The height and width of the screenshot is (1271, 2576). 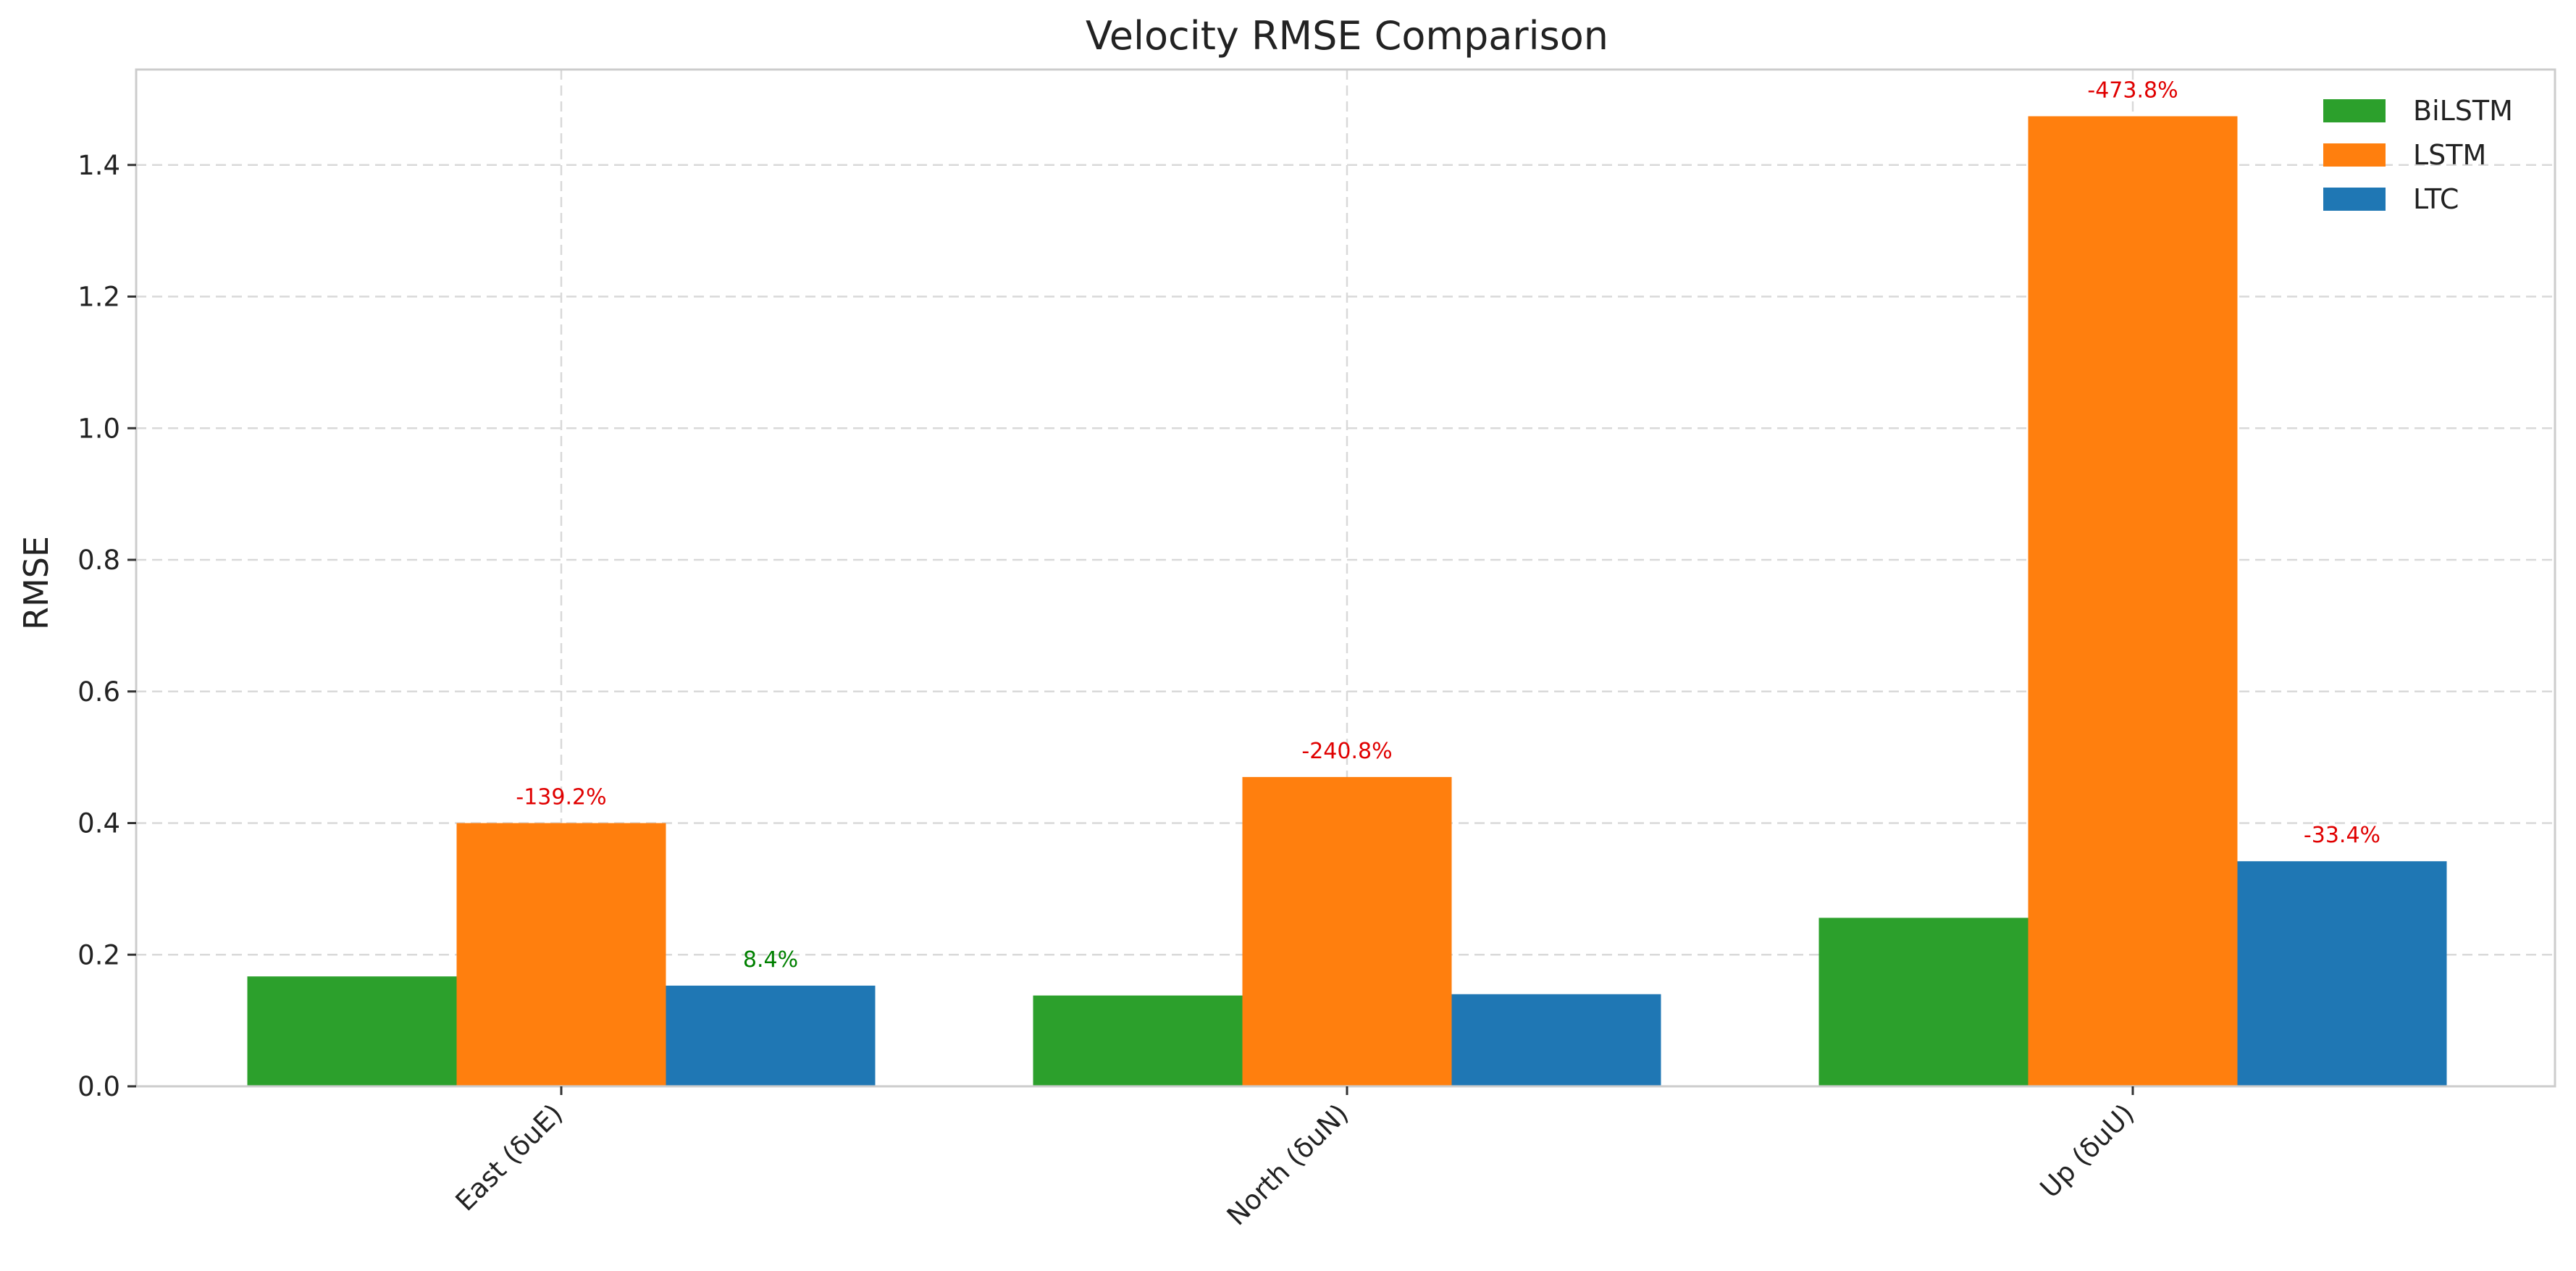 What do you see at coordinates (98, 824) in the screenshot?
I see `y-tick-label: 0.4` at bounding box center [98, 824].